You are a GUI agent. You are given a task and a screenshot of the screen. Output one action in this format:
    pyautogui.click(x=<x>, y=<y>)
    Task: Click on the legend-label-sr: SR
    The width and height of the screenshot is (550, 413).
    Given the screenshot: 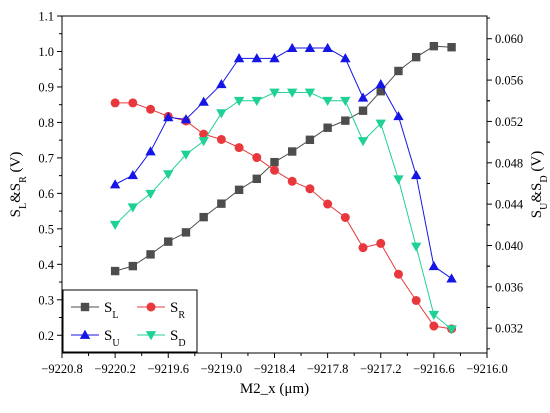 What is the action you would take?
    pyautogui.click(x=177, y=310)
    